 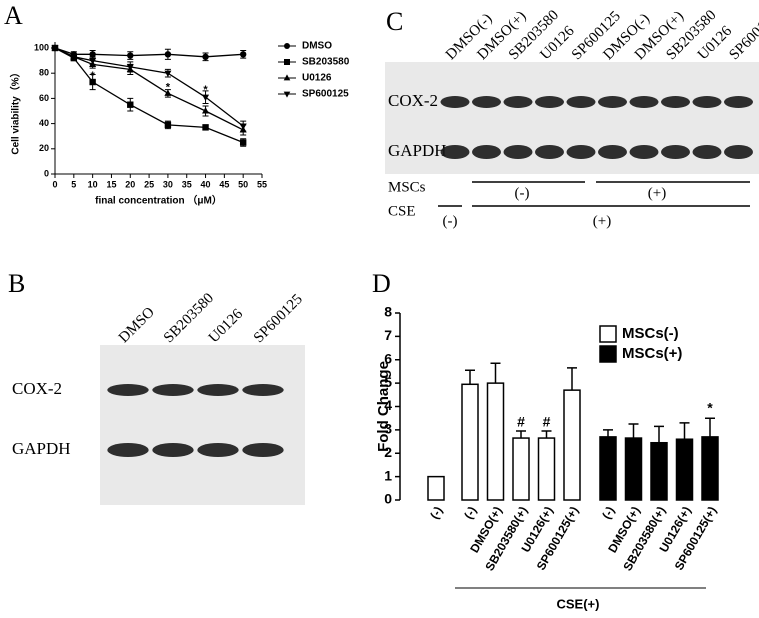 What do you see at coordinates (224, 184) in the screenshot?
I see `x-tick-label: 45` at bounding box center [224, 184].